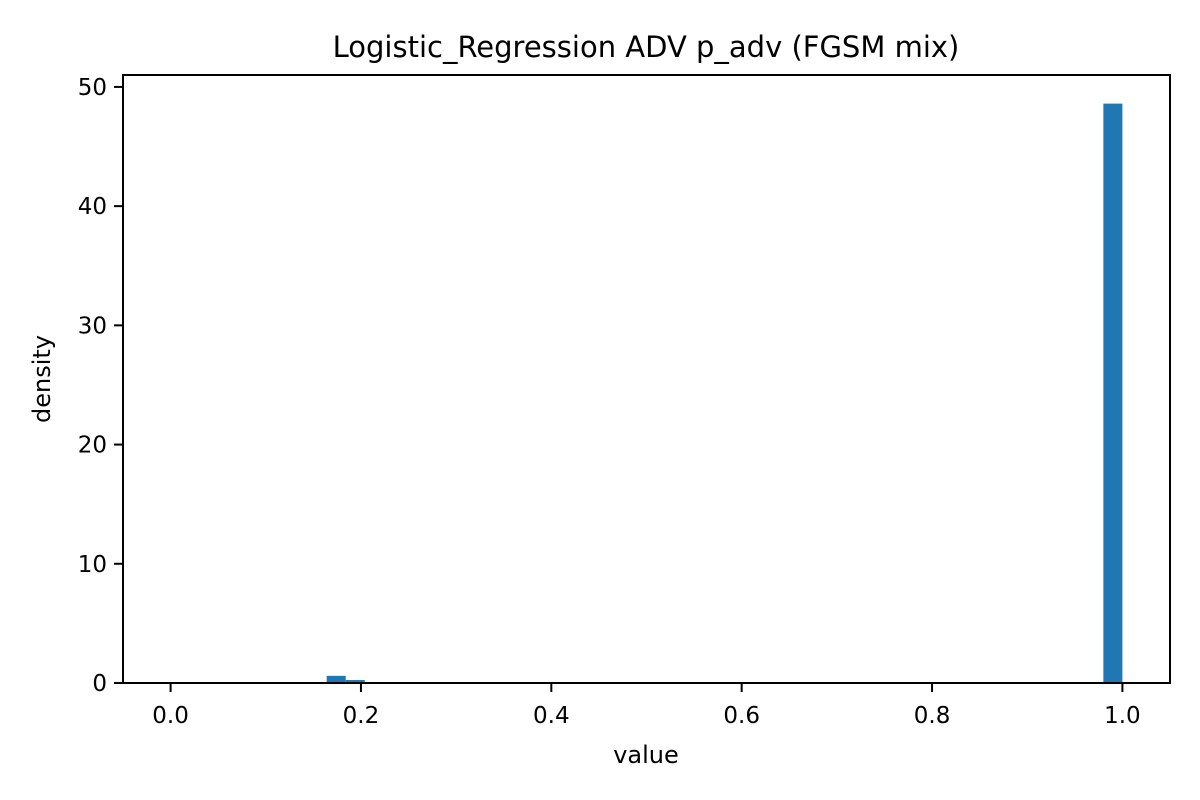  What do you see at coordinates (92, 326) in the screenshot?
I see `y-tick-label: 30` at bounding box center [92, 326].